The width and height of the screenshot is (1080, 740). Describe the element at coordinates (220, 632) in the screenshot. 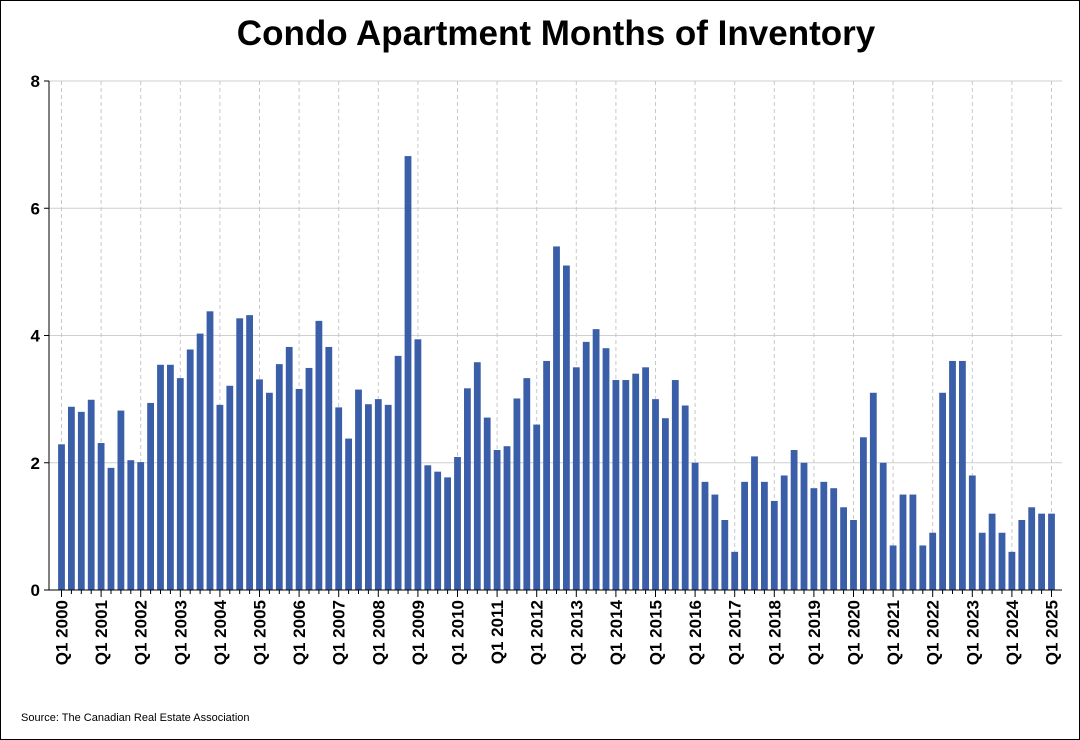

I see `x-tick-label: Q1 2004` at that location.